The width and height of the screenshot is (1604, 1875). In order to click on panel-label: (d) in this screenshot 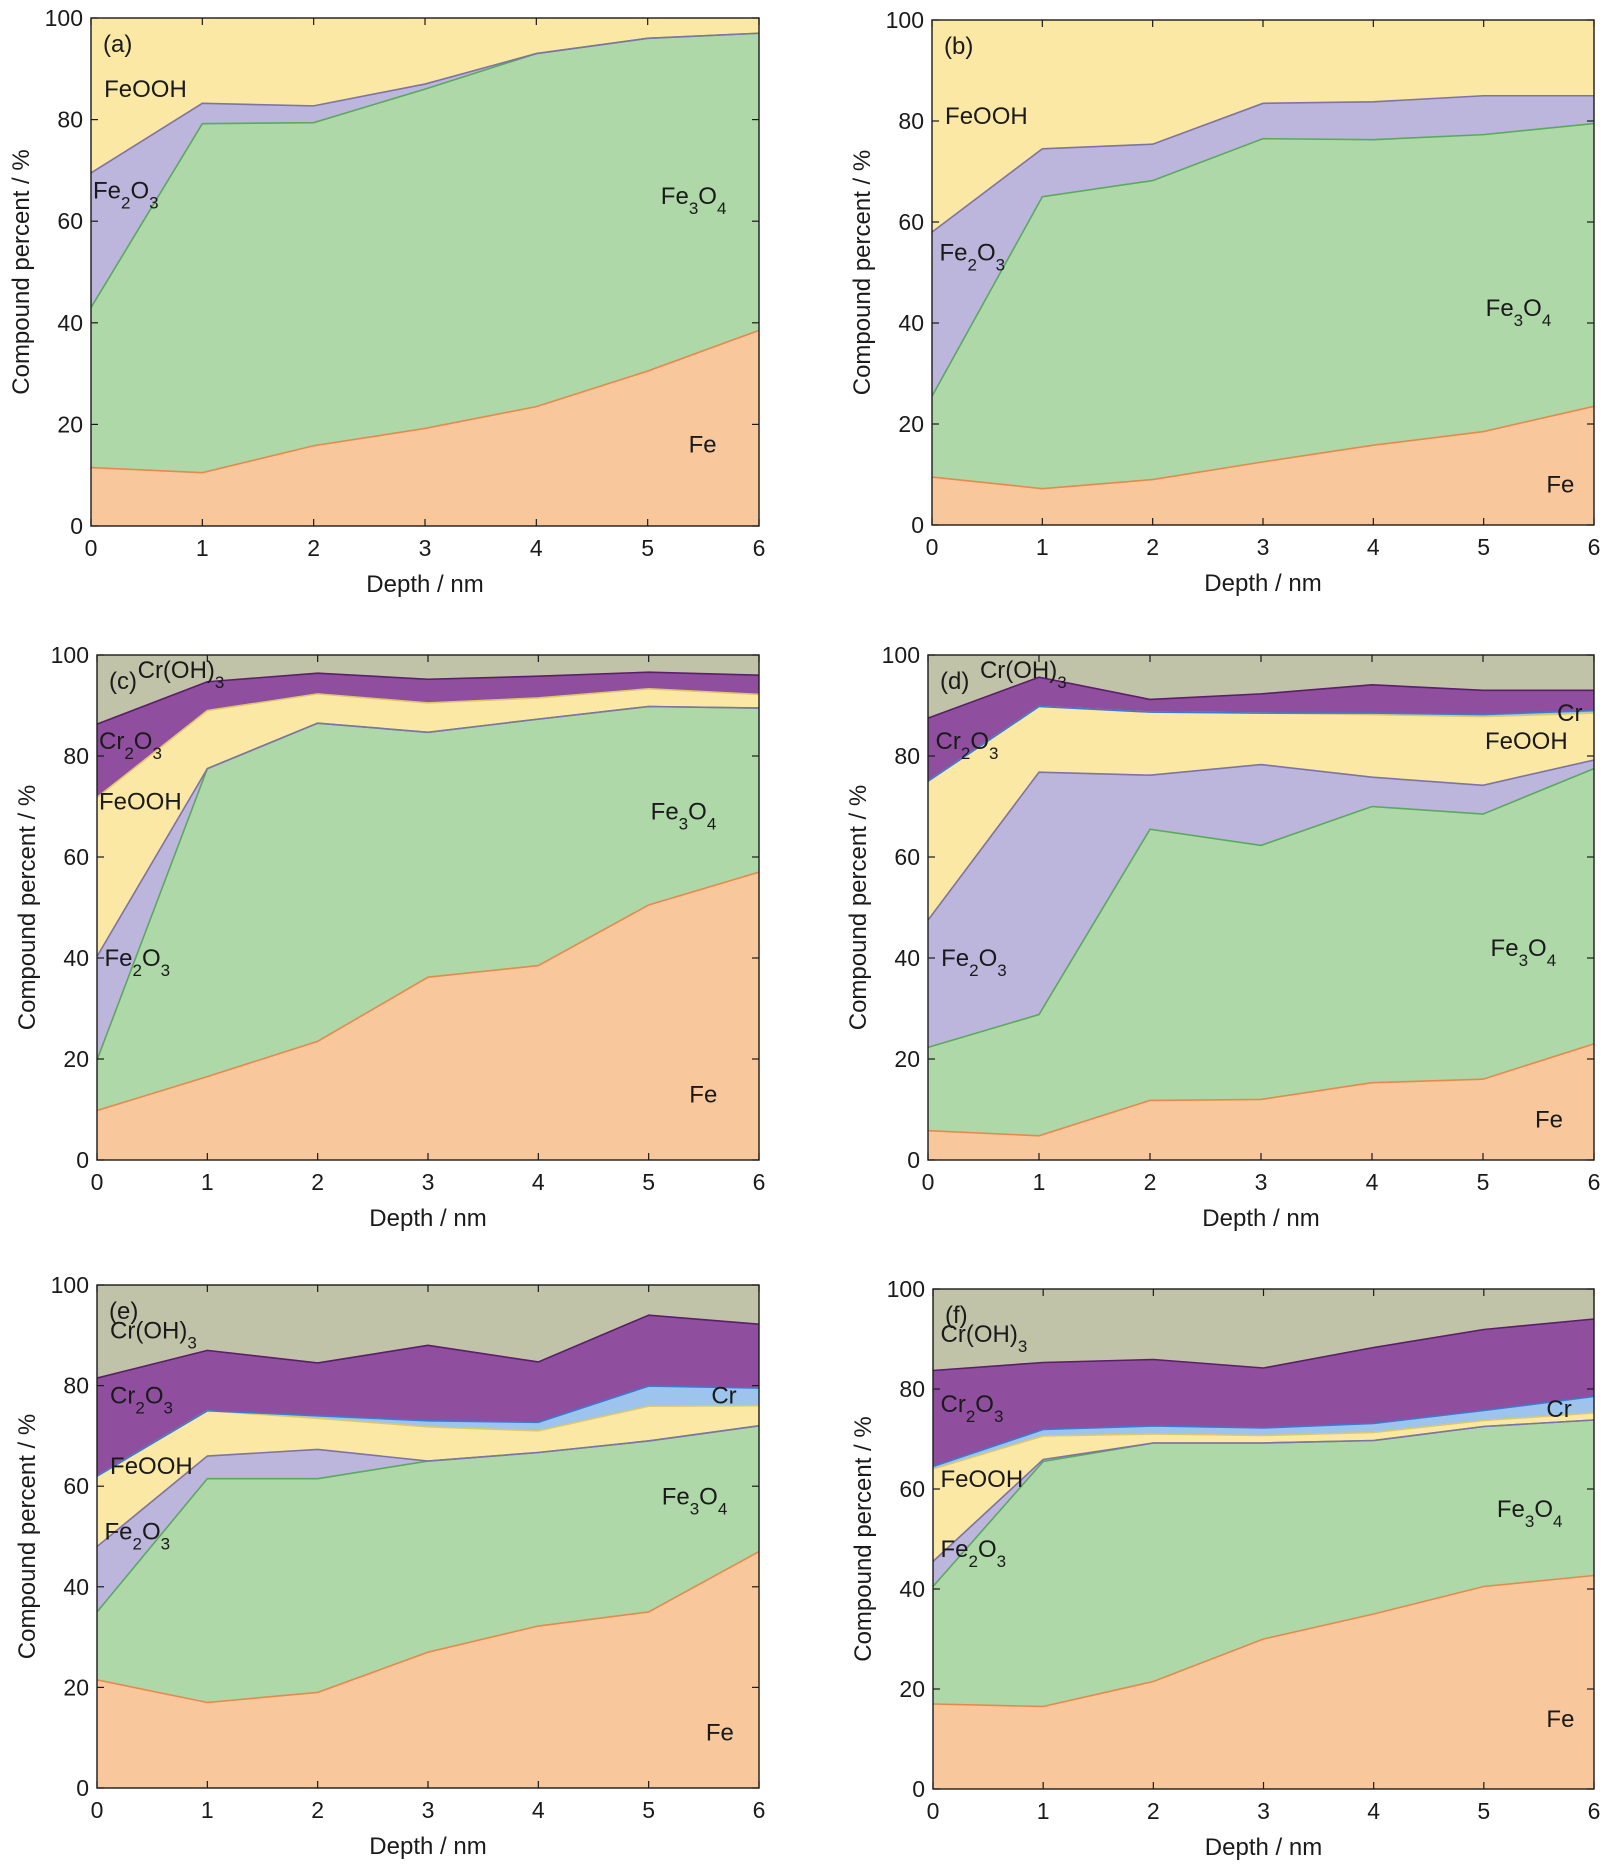, I will do `click(954, 681)`.